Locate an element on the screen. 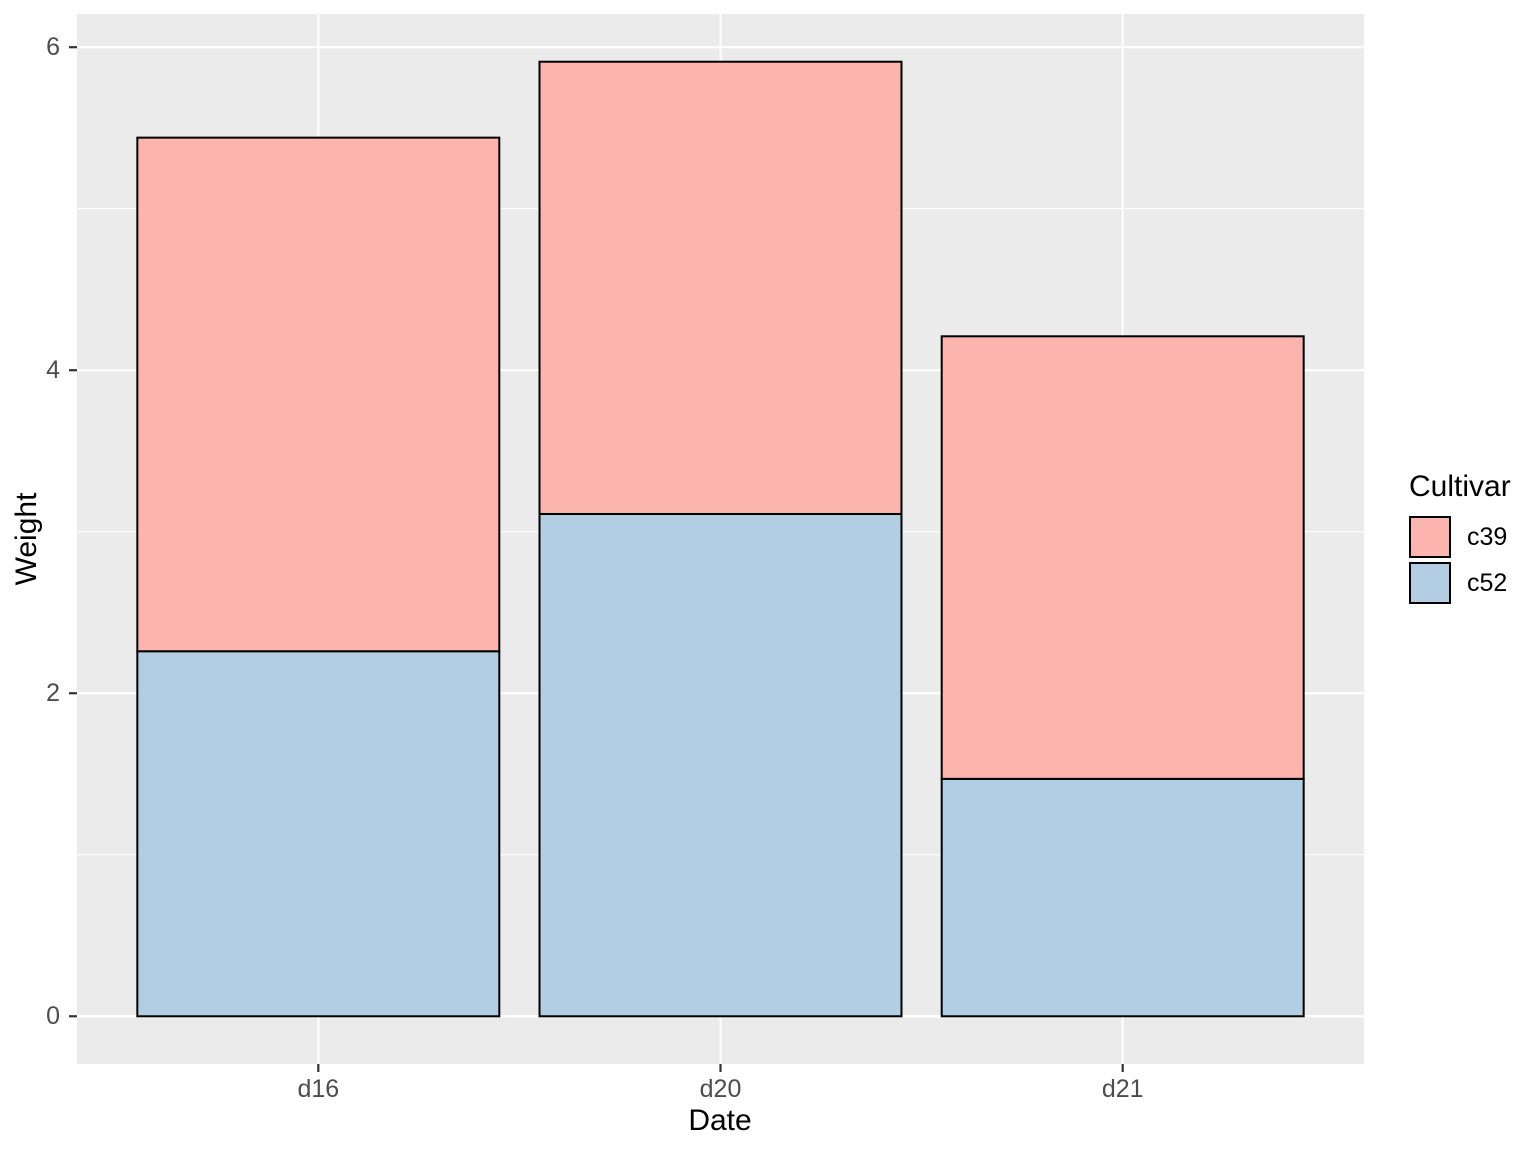 The width and height of the screenshot is (1536, 1152). bar-segment-d21-c39 is located at coordinates (1122, 557).